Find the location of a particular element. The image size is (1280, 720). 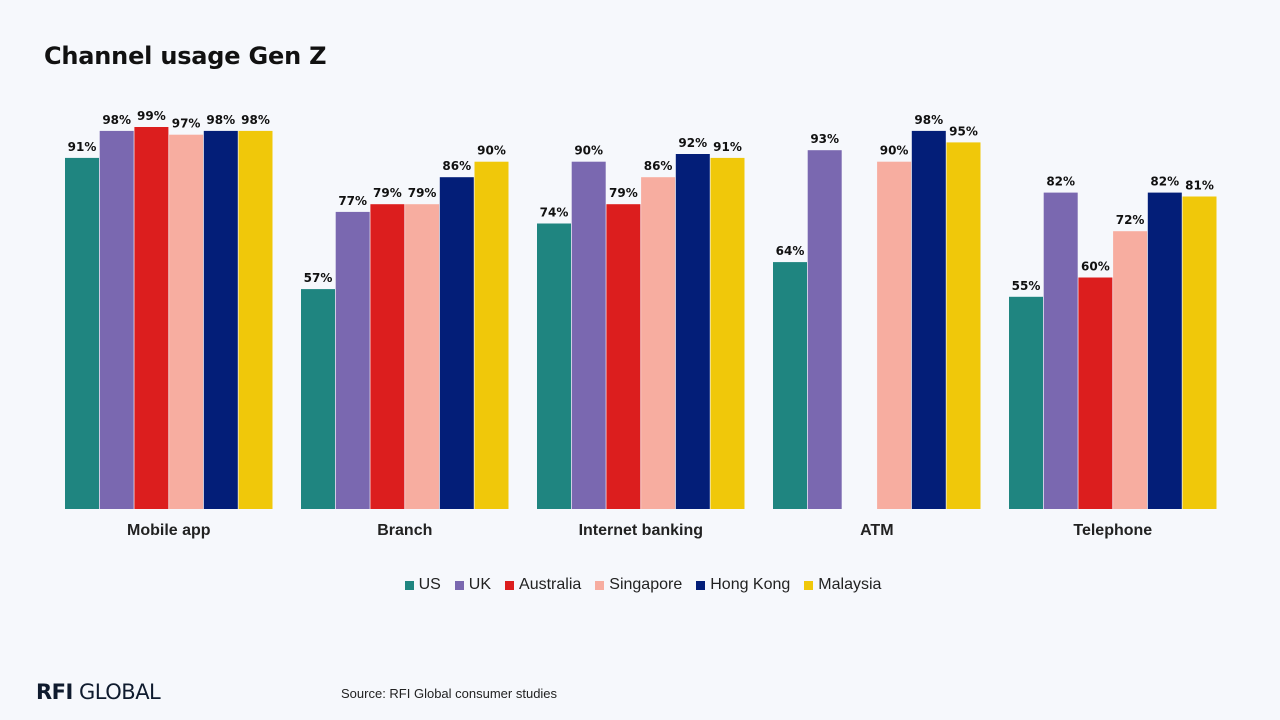

data-label: 72% is located at coordinates (1130, 220).